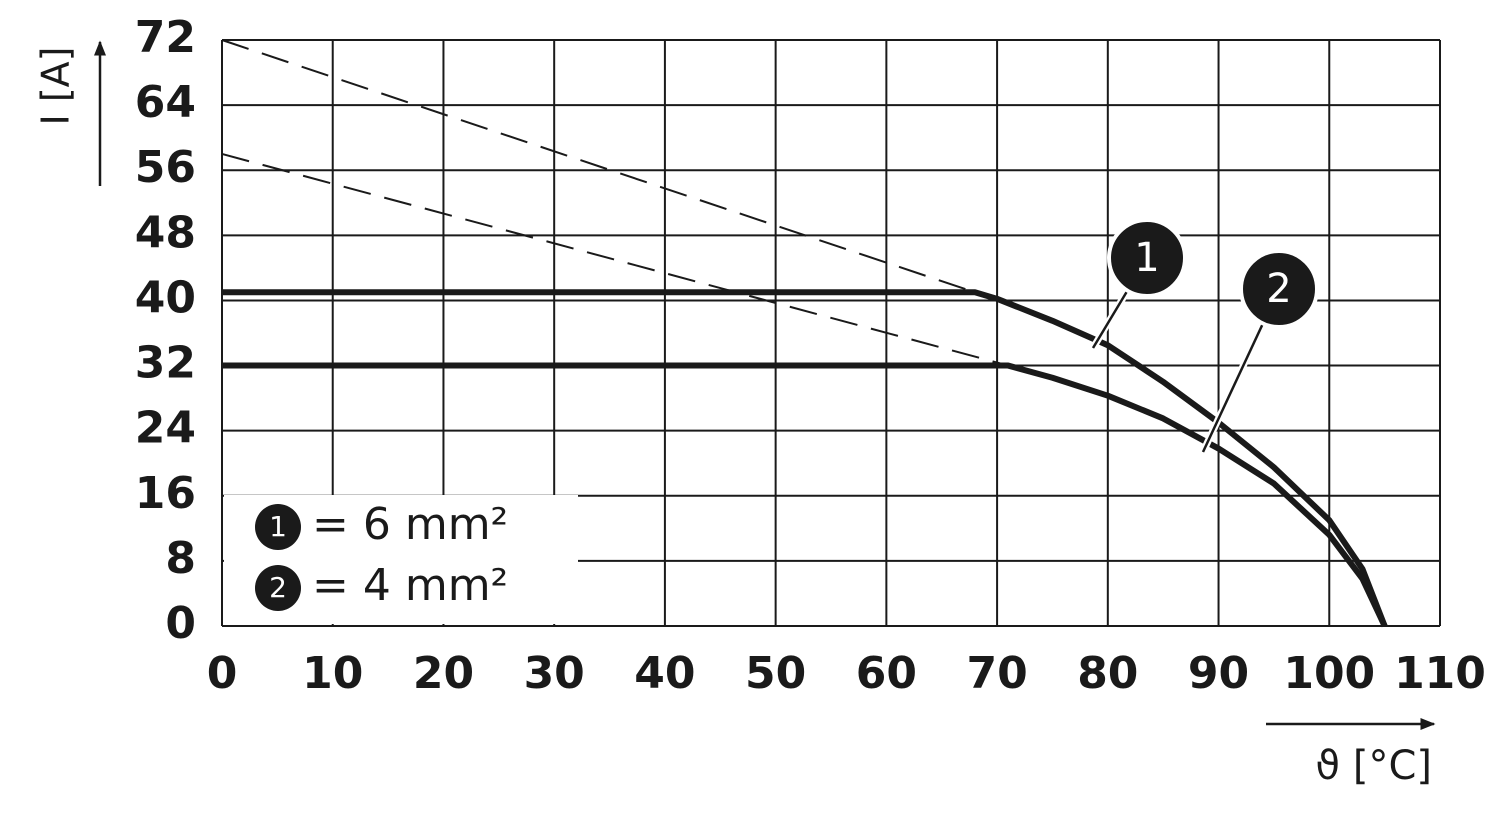  I want to click on y-tick-label: 72, so click(165, 37).